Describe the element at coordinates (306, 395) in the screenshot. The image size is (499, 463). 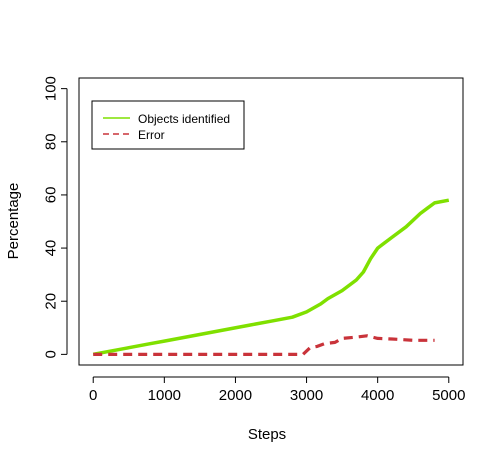
I see `x-tick-label: 3000` at that location.